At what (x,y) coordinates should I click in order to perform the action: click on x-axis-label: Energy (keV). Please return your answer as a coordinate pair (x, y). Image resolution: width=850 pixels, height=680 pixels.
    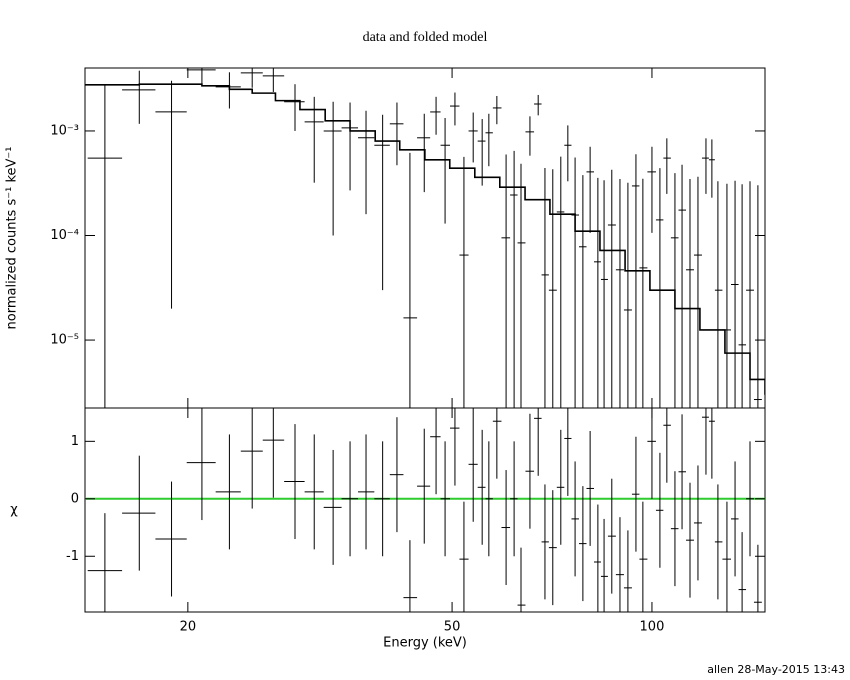
    Looking at the image, I should click on (425, 643).